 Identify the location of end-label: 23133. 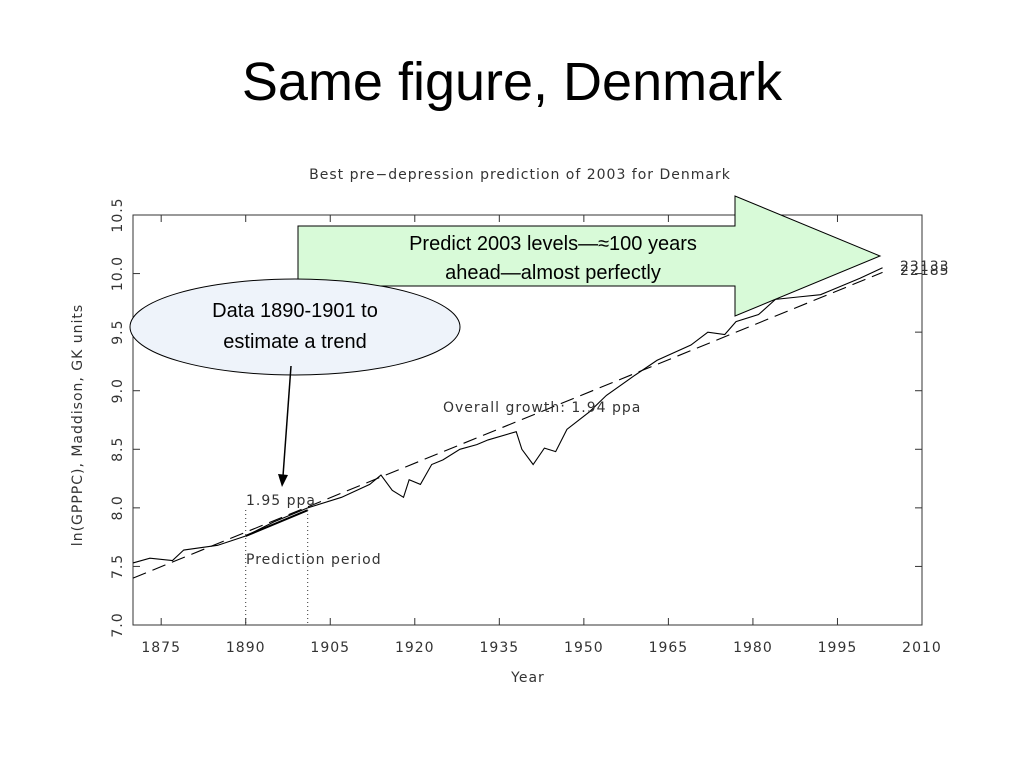
(925, 267).